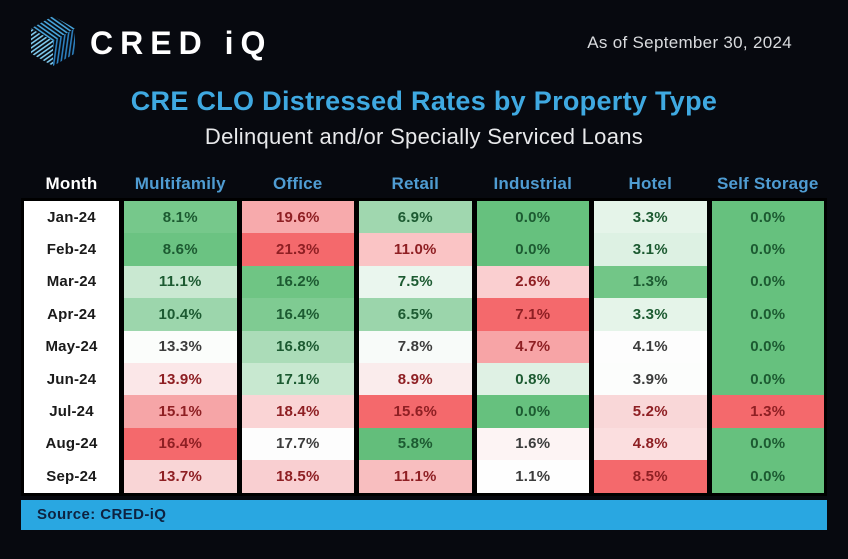 This screenshot has height=559, width=848. I want to click on value-cell: 6.5%, so click(415, 314).